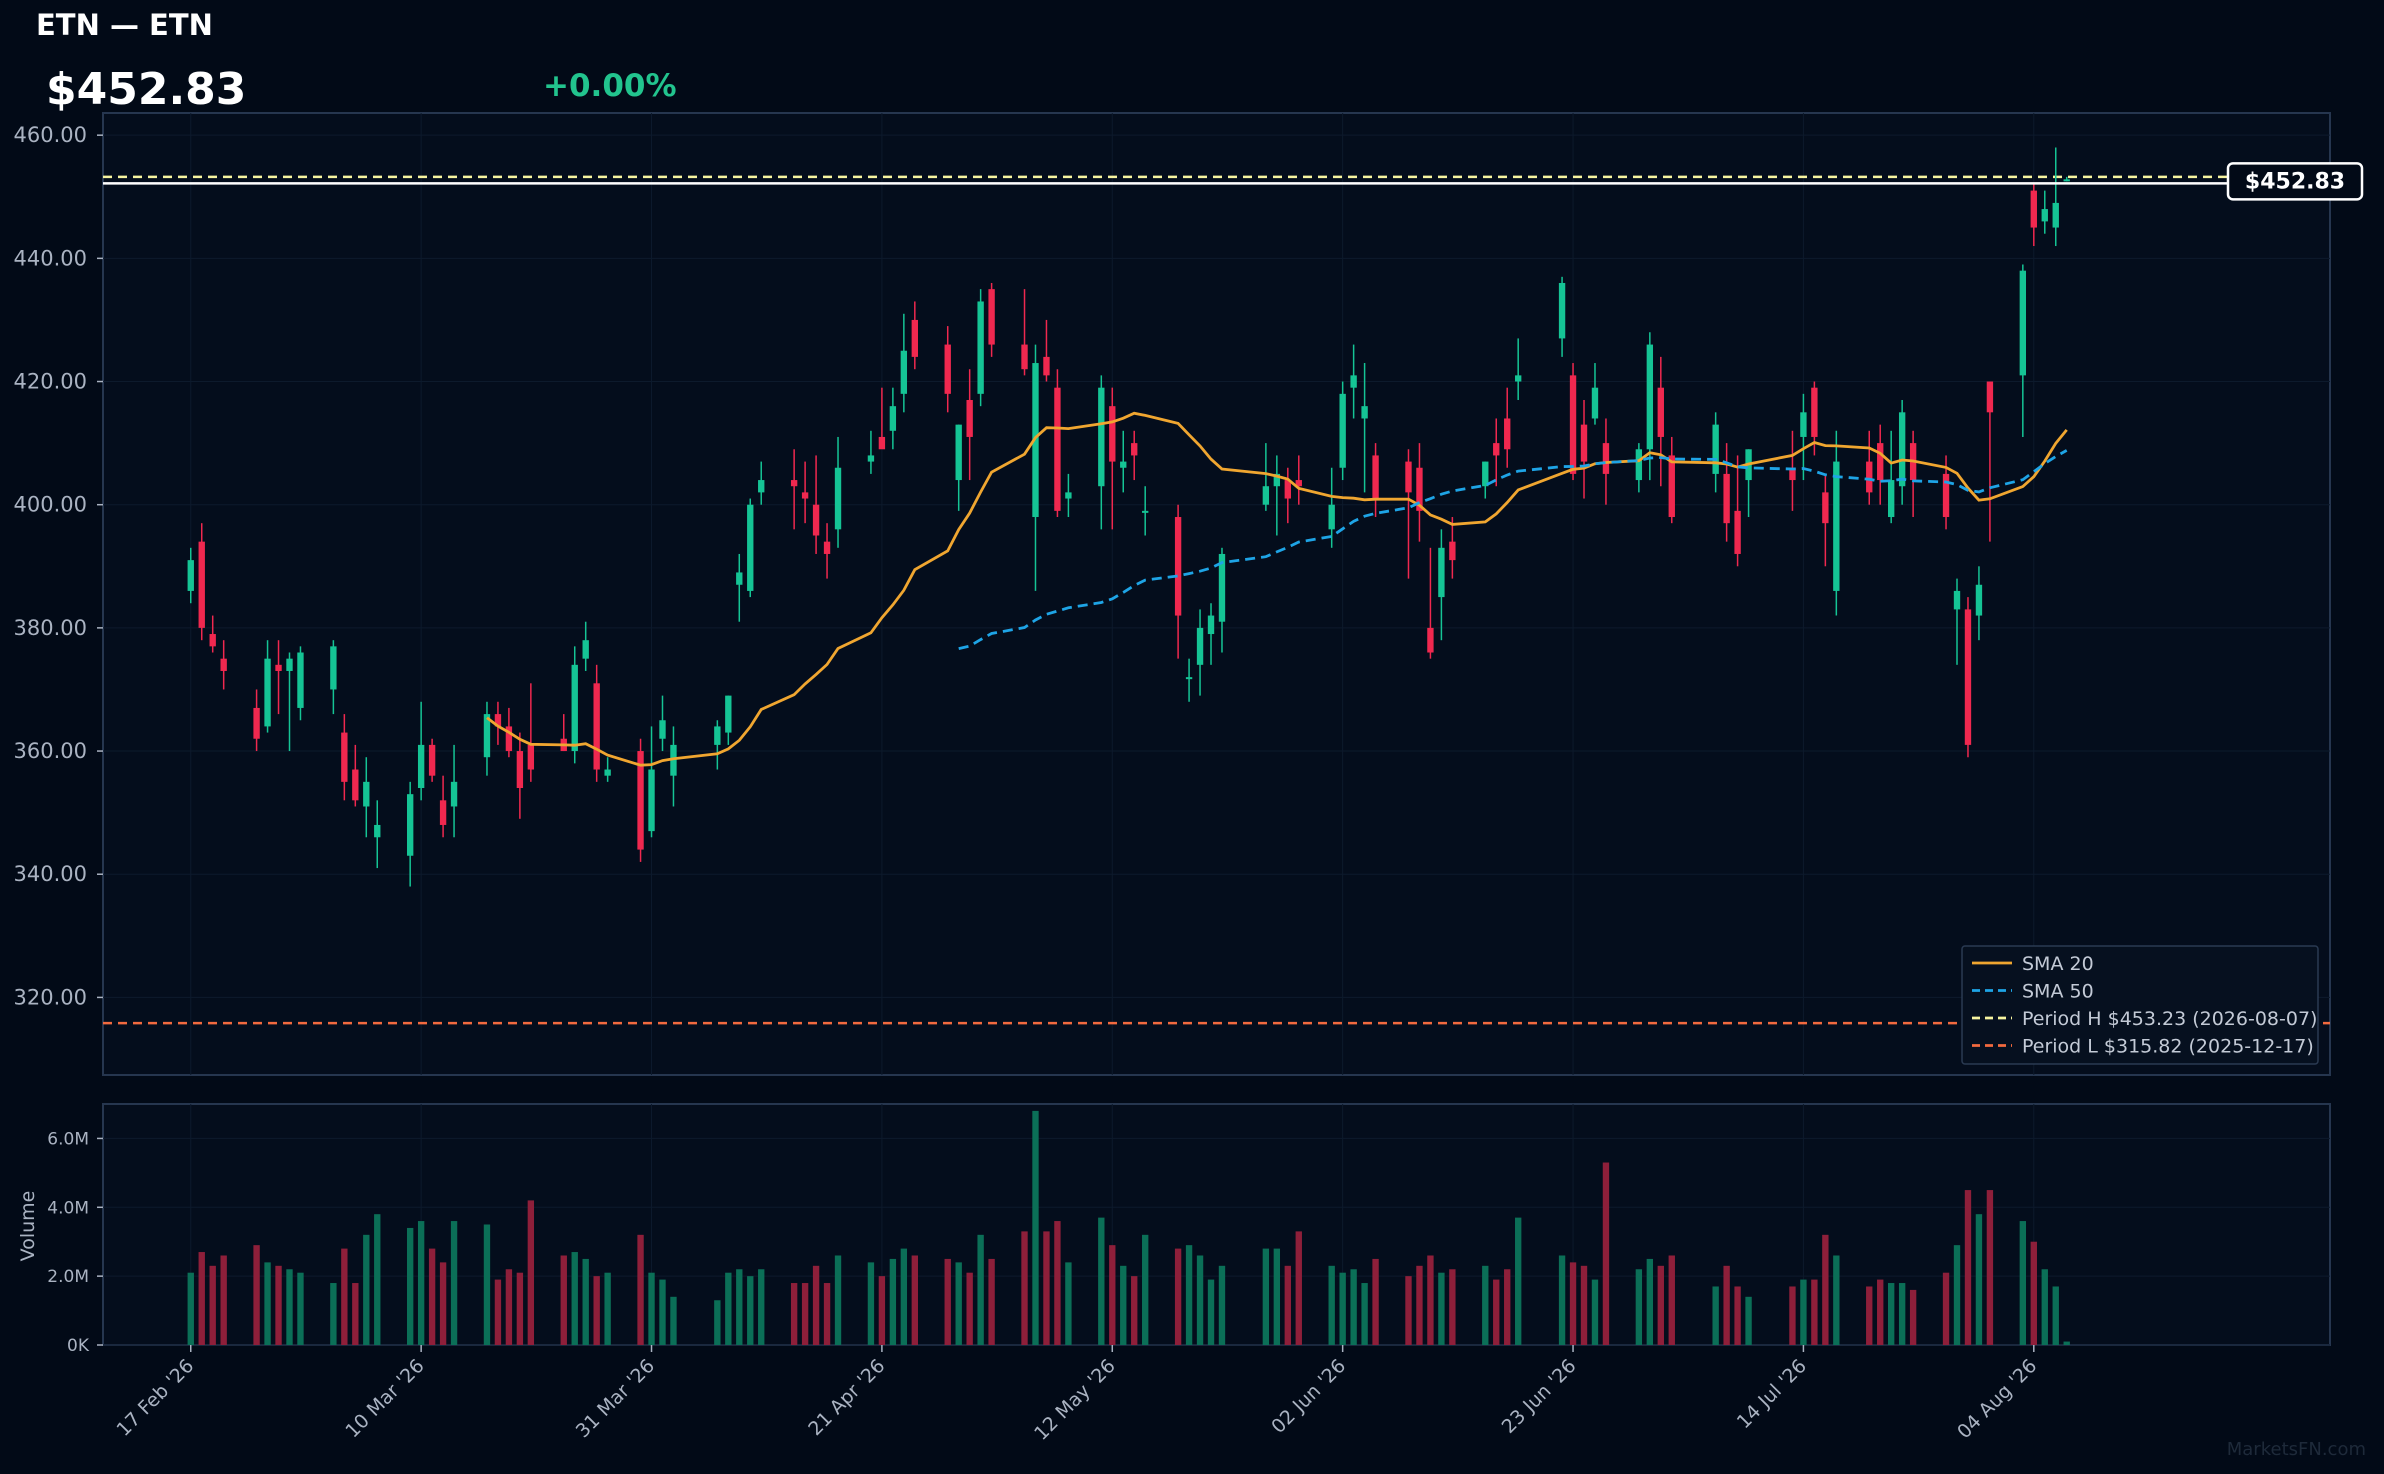 The image size is (2384, 1474). I want to click on volume-axis-label: Volume, so click(28, 1226).